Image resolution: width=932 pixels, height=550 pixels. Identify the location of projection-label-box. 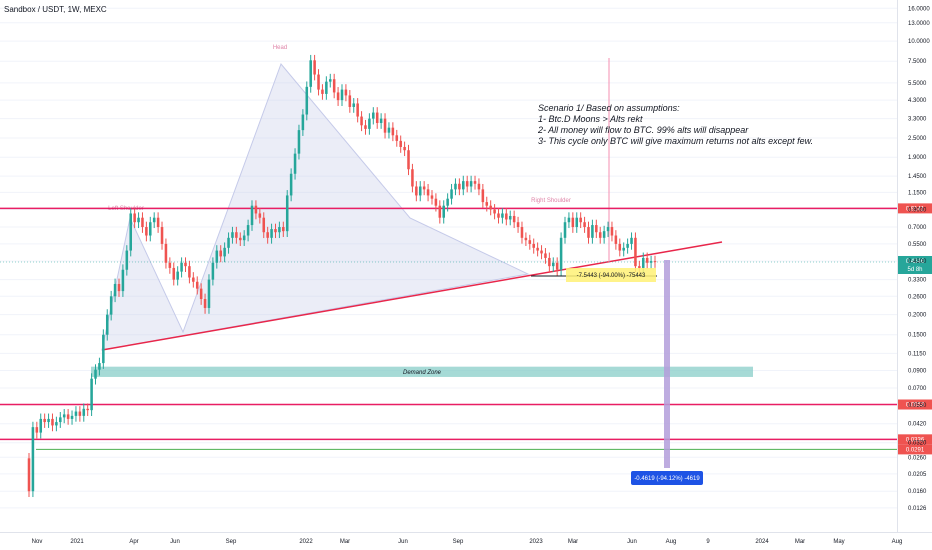
(667, 478).